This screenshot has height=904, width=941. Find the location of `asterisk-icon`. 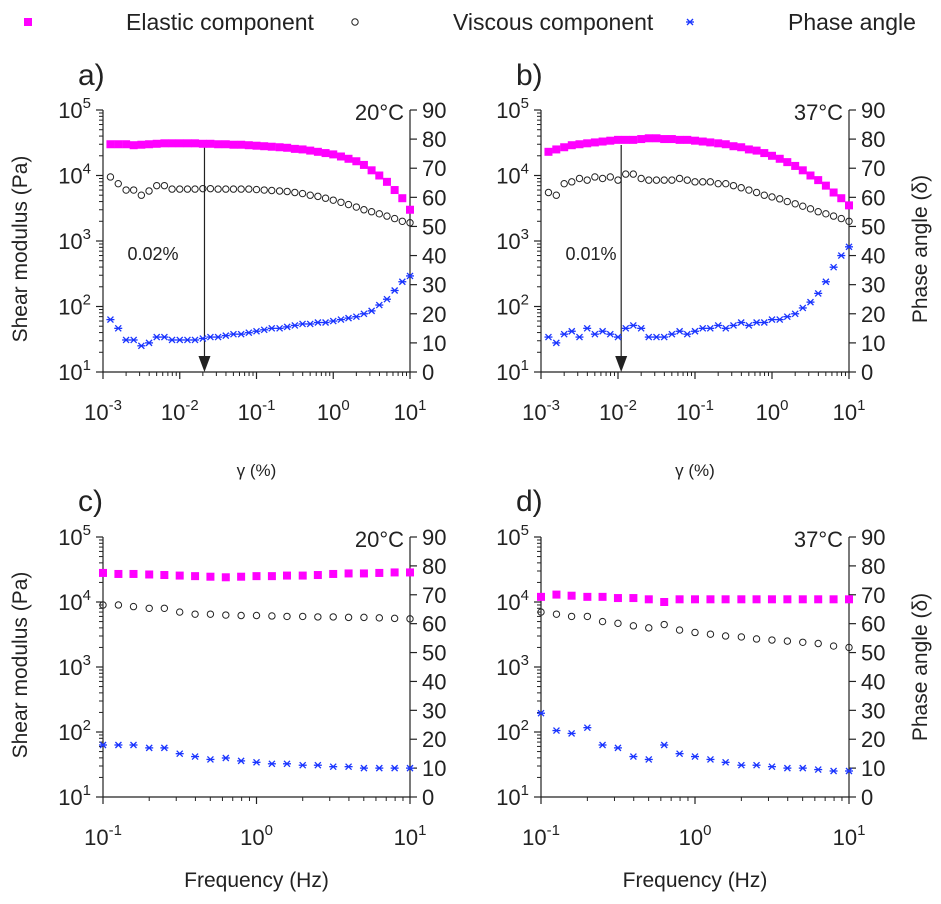

asterisk-icon is located at coordinates (690, 22).